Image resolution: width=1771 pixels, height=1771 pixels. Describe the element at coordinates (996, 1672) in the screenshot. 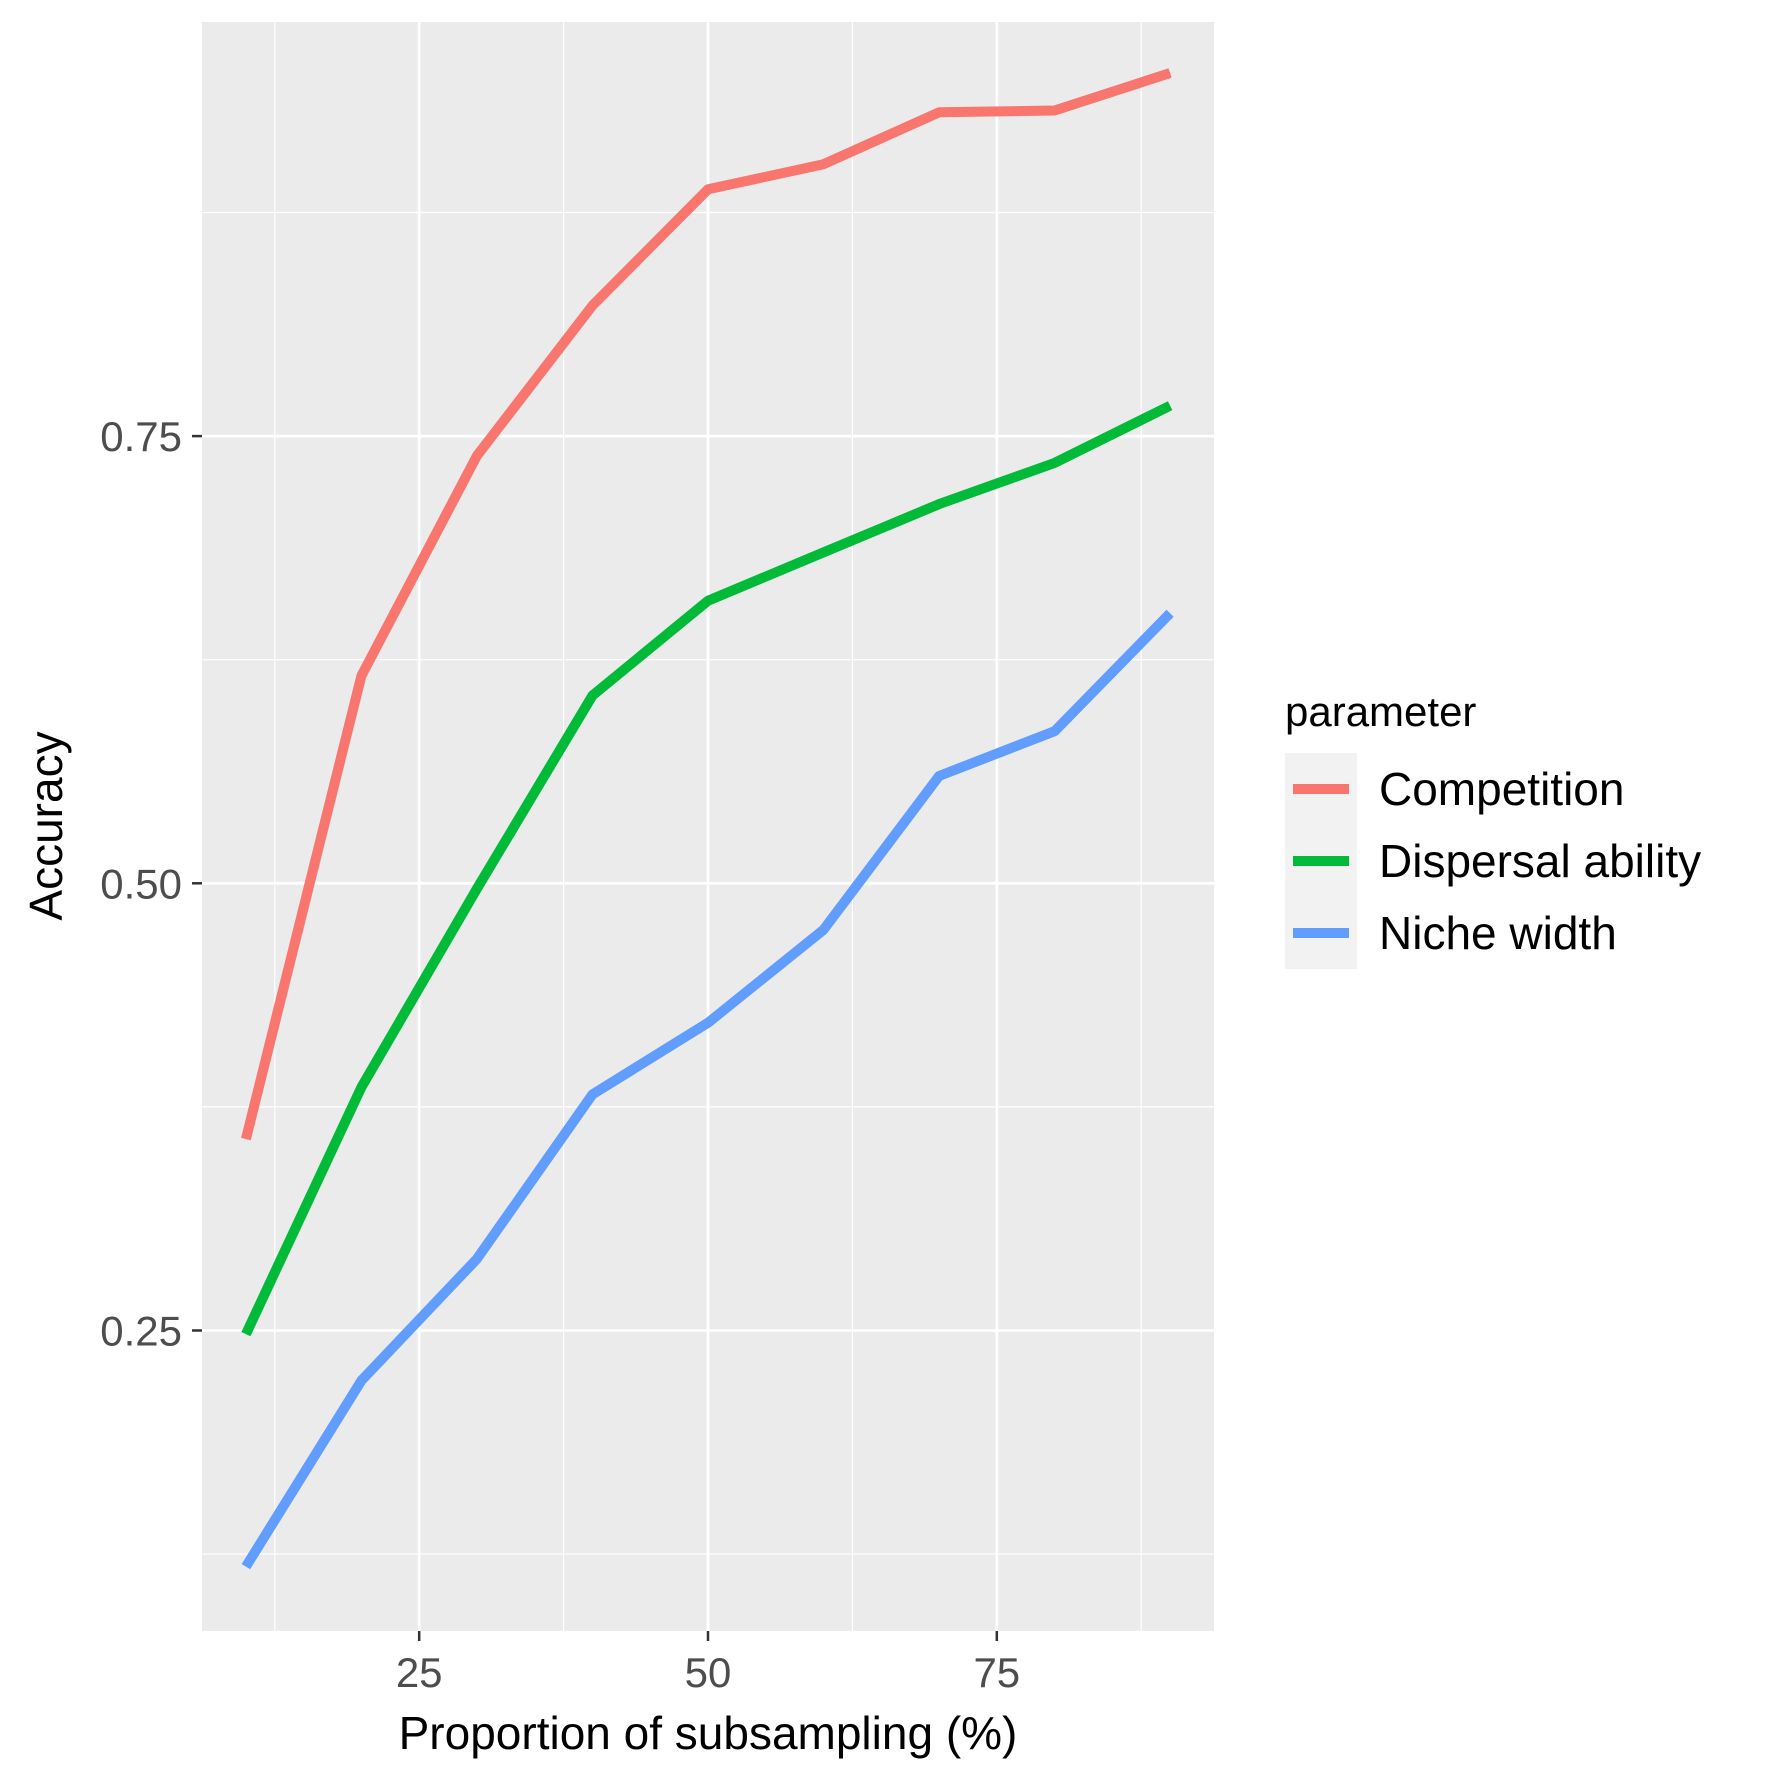

I see `x-tick-label: 75` at that location.